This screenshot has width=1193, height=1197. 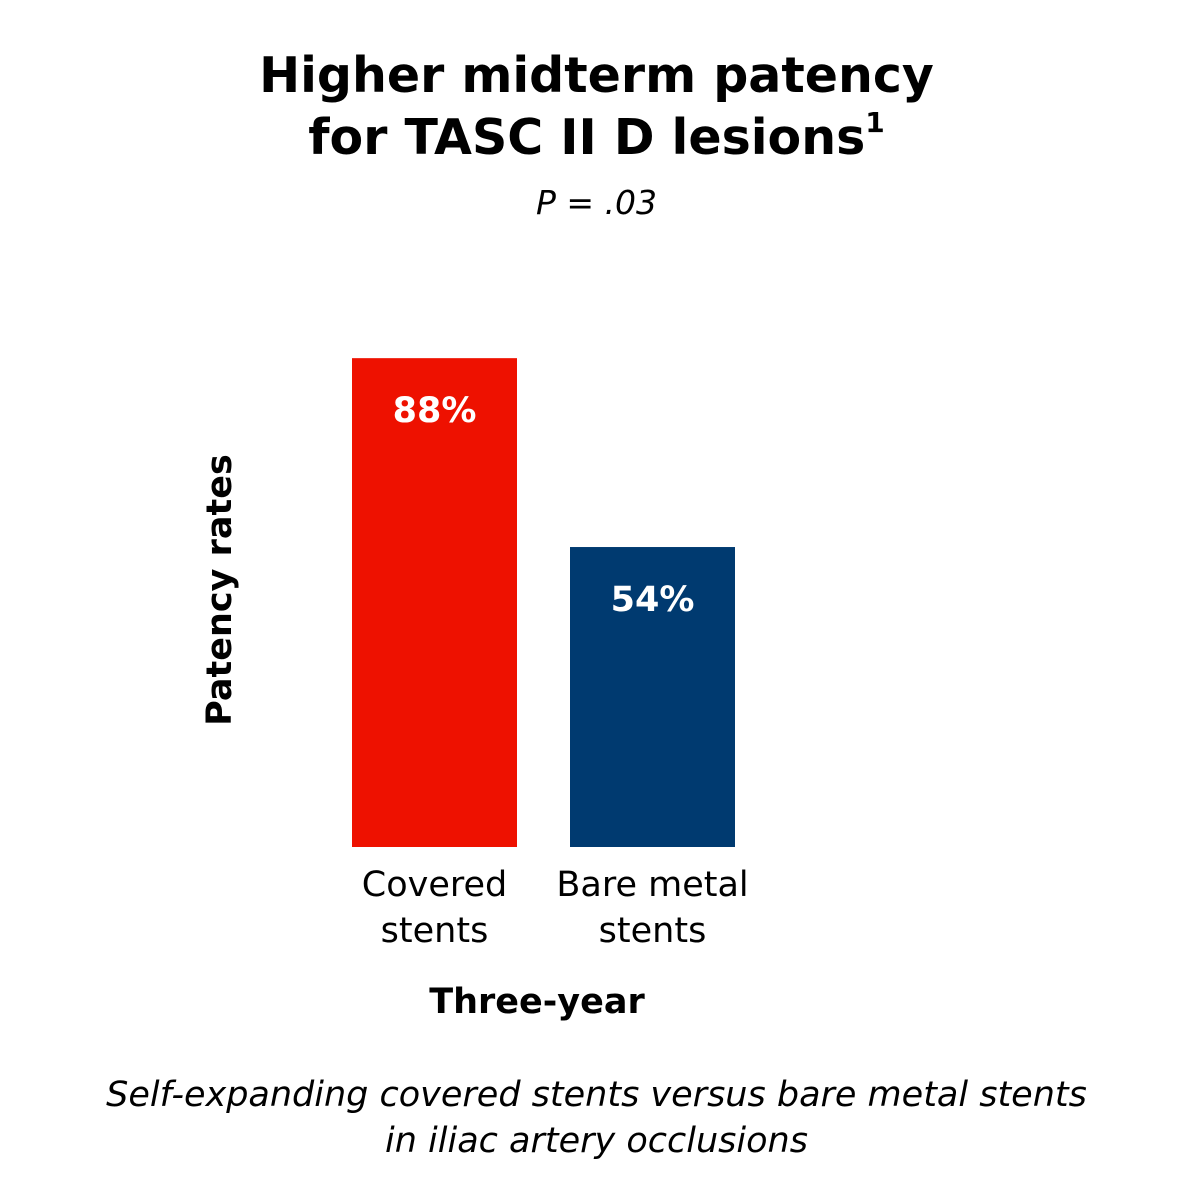 I want to click on y-axis-label: Patency rates, so click(x=220, y=590).